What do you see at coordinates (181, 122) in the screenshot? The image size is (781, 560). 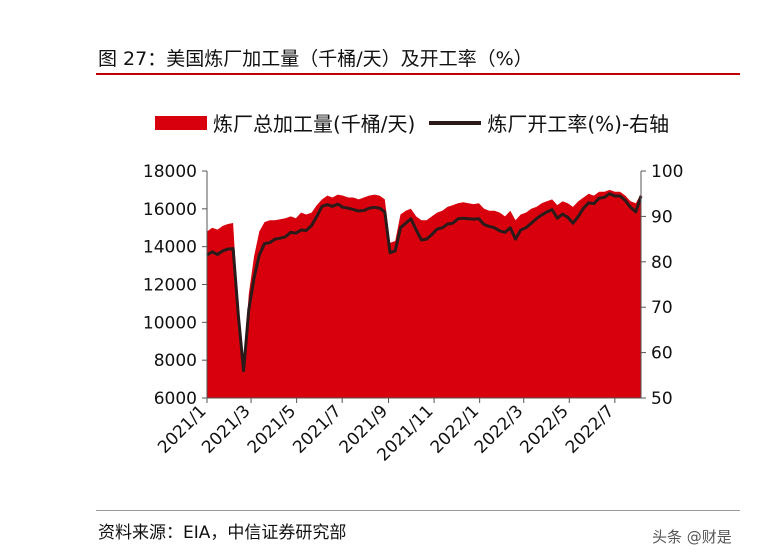 I see `legend-swatch-area` at bounding box center [181, 122].